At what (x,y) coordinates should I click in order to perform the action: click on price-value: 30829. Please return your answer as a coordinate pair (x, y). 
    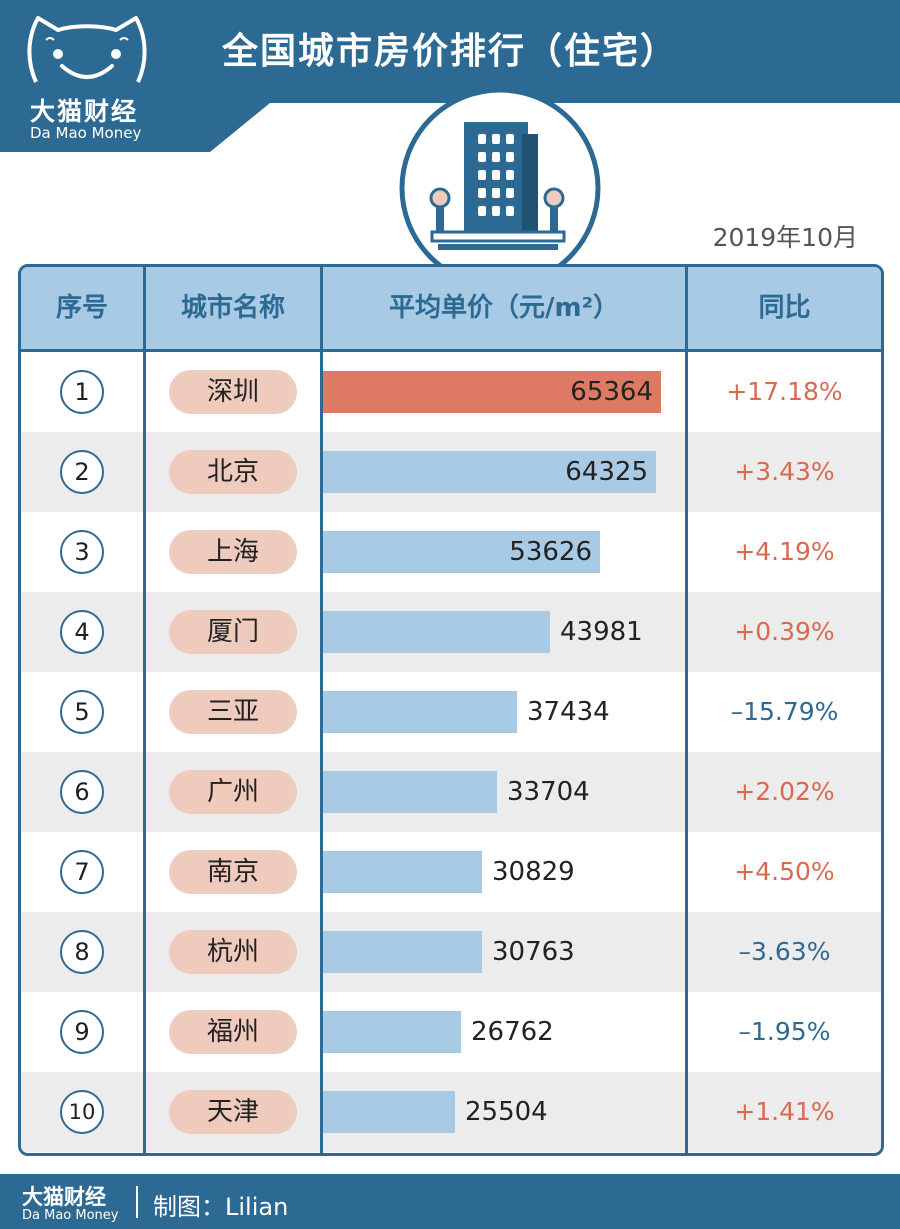
    Looking at the image, I should click on (533, 872).